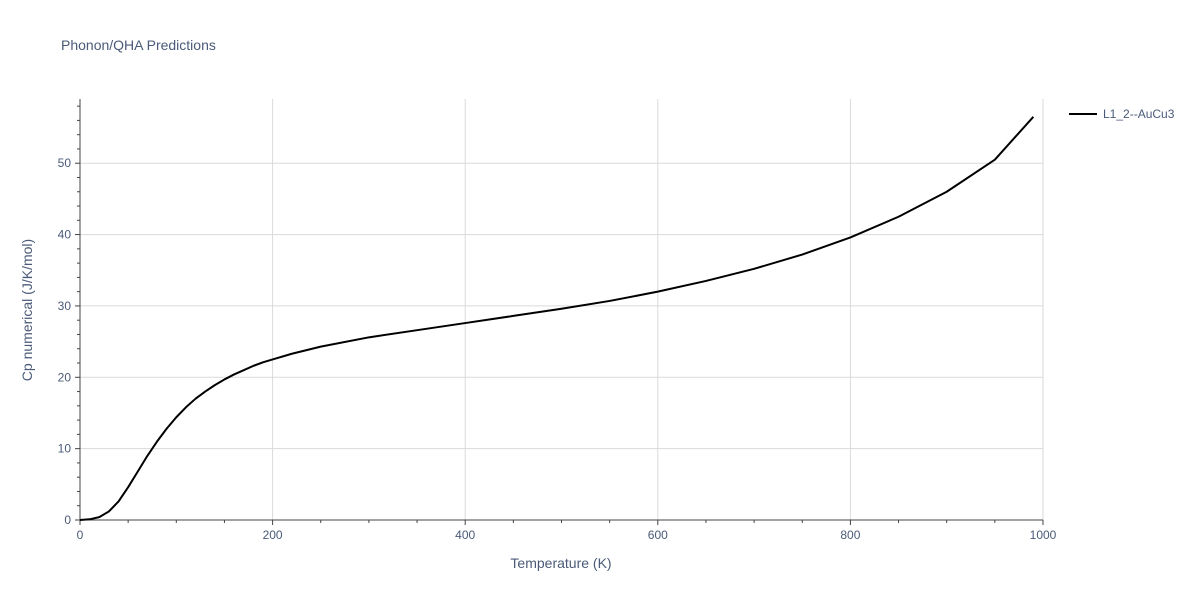 This screenshot has width=1200, height=600. I want to click on y-tick-label: 0, so click(67, 520).